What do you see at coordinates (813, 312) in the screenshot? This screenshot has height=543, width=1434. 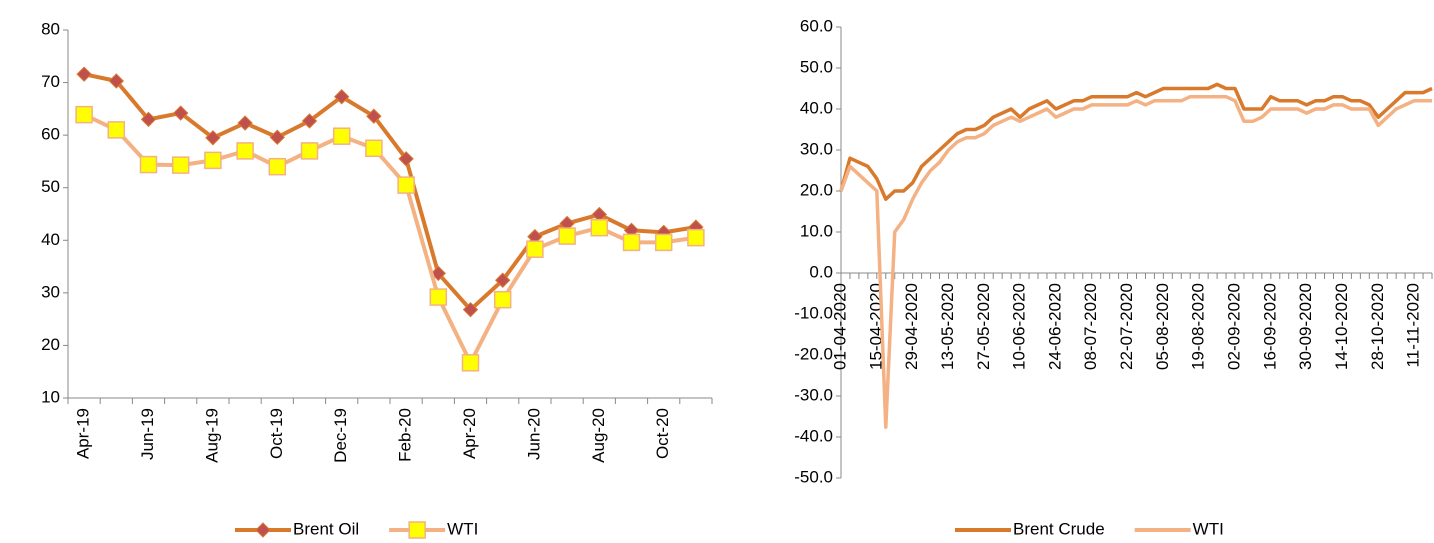 I see `y-tick-label: -10.0` at bounding box center [813, 312].